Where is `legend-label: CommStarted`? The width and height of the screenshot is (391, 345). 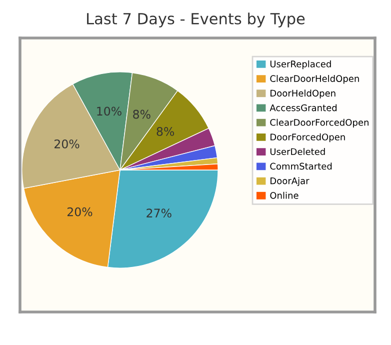 legend-label: CommStarted is located at coordinates (301, 166).